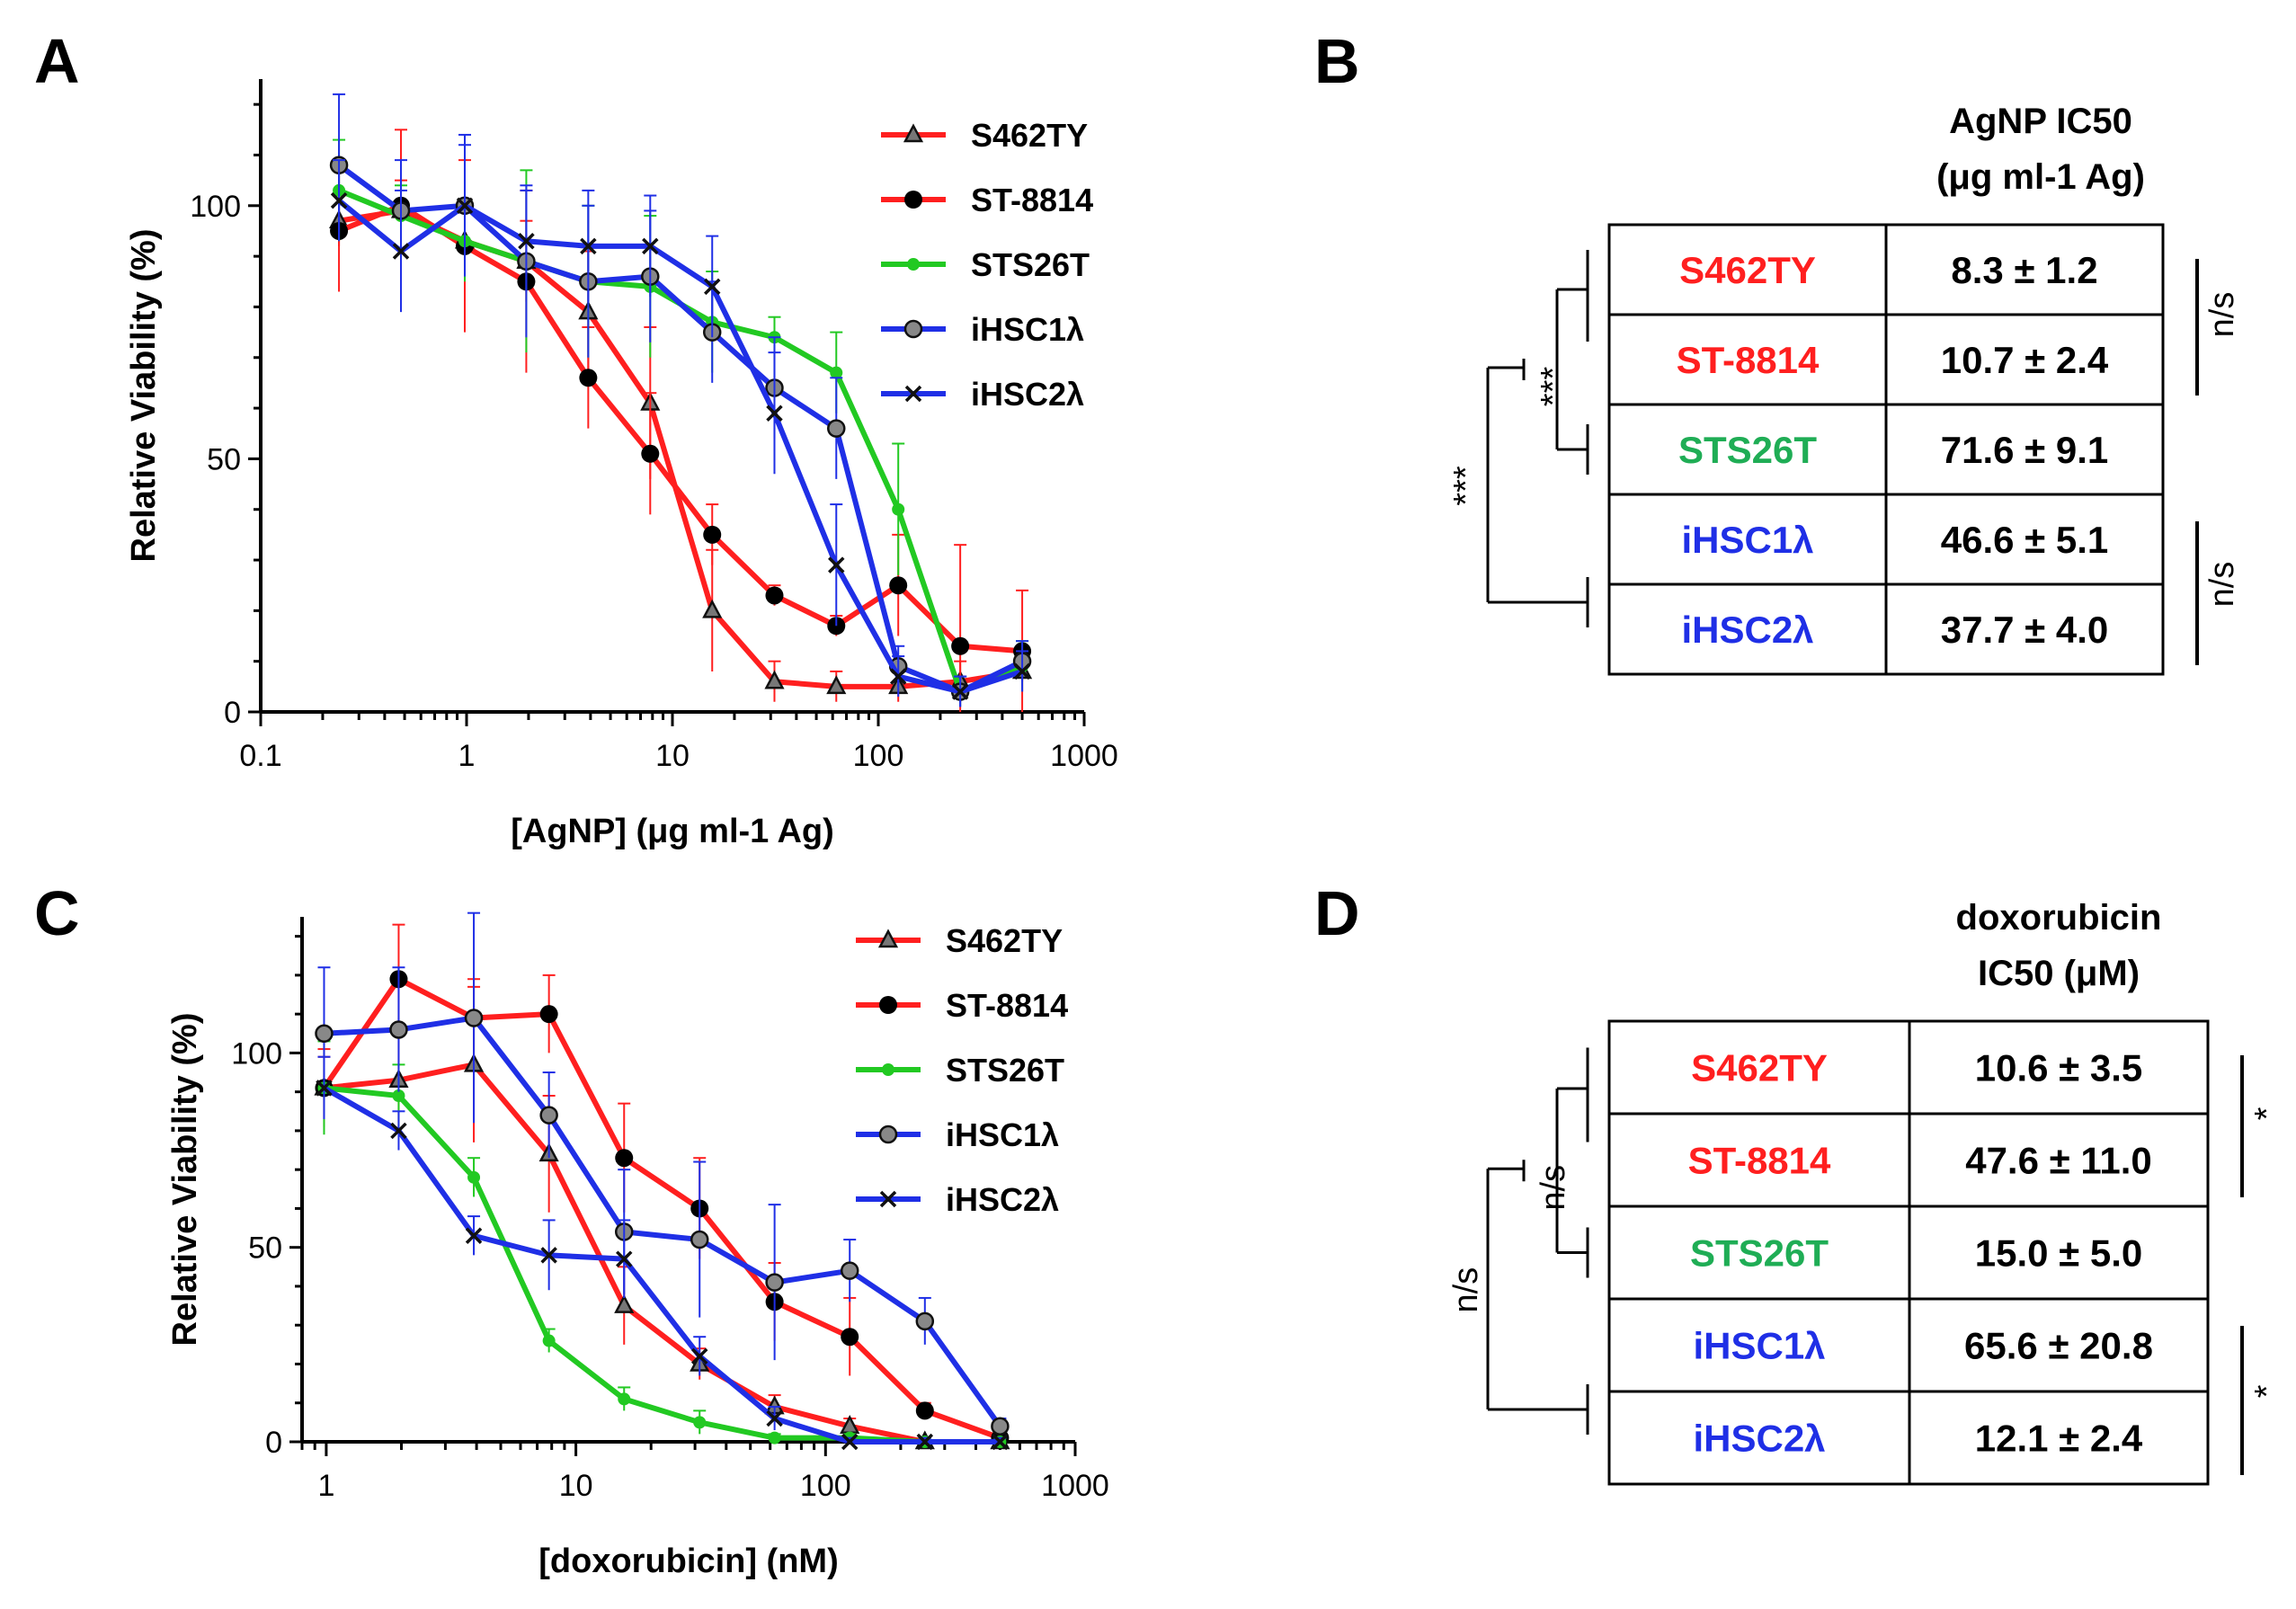 This screenshot has width=2296, height=1609. What do you see at coordinates (185, 1180) in the screenshot?
I see `y-axis-label: Relative Viability (%)` at bounding box center [185, 1180].